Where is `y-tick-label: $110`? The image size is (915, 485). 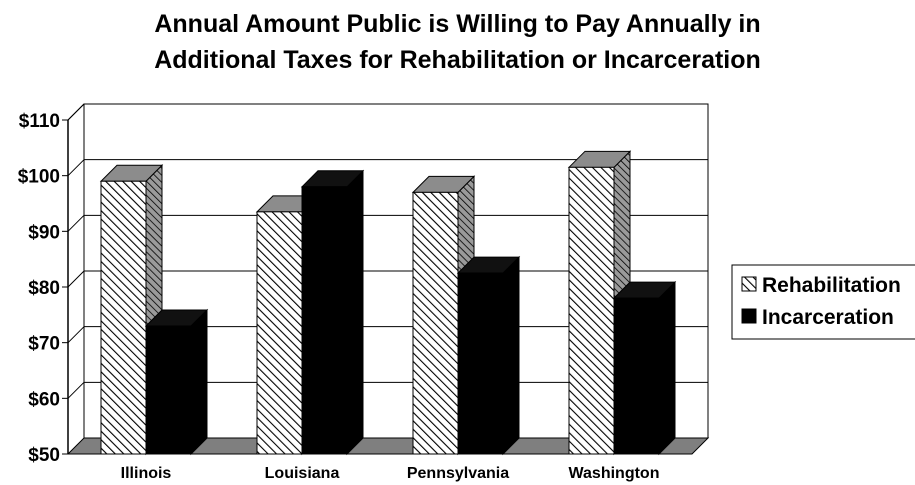
y-tick-label: $110 is located at coordinates (39, 121).